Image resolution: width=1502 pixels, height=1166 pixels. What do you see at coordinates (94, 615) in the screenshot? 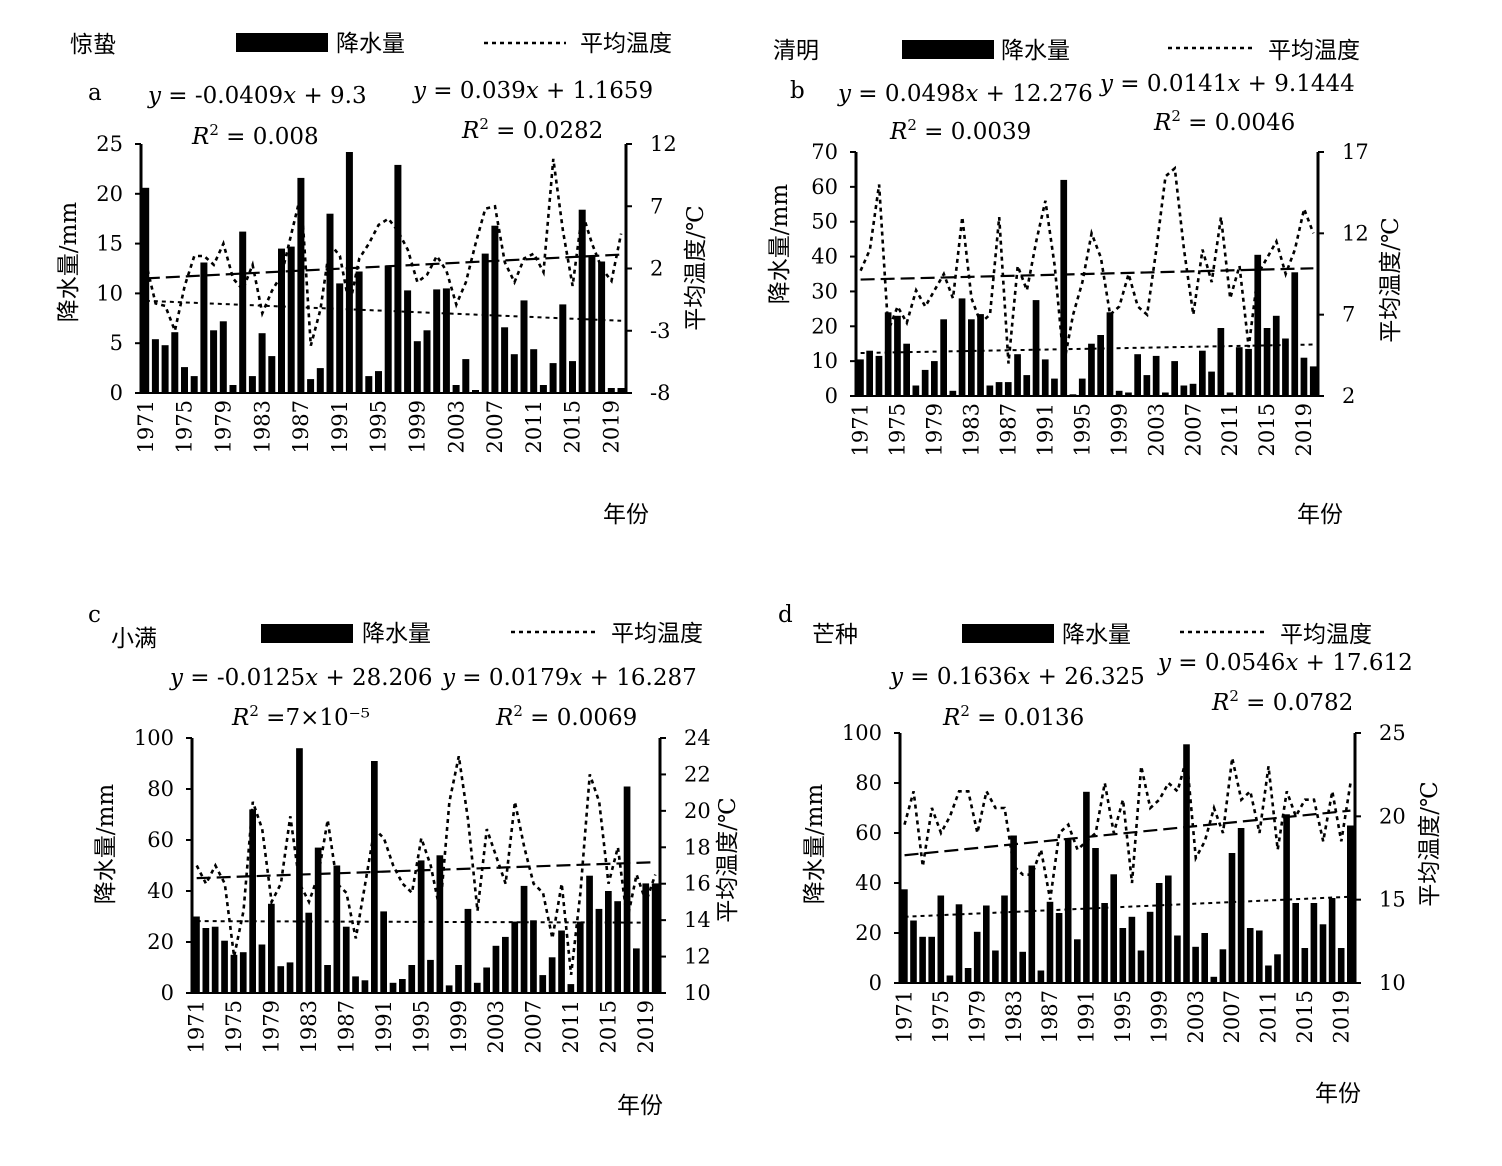
I see `panel-letter: c` at bounding box center [94, 615].